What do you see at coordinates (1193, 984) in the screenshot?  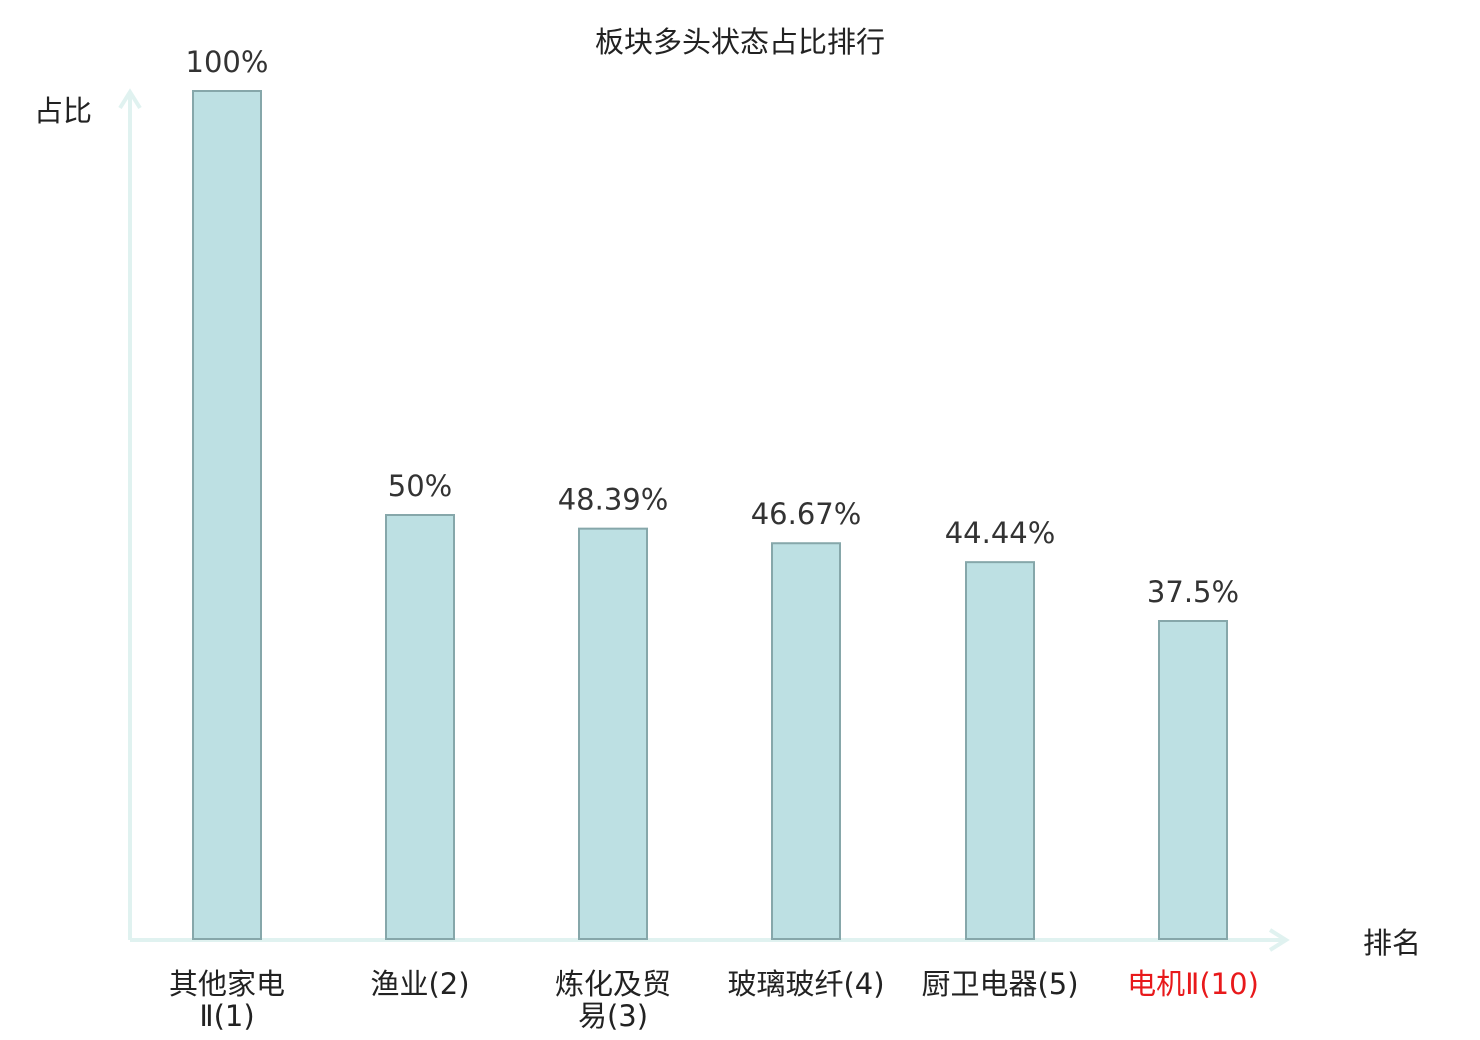 I see `category-label: 电机Ⅱ(10)` at bounding box center [1193, 984].